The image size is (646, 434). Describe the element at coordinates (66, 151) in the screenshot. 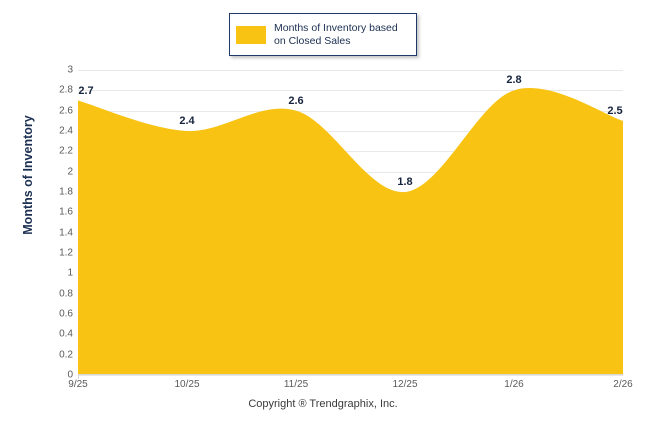

I see `y-axis-tick-label: 2.2` at that location.